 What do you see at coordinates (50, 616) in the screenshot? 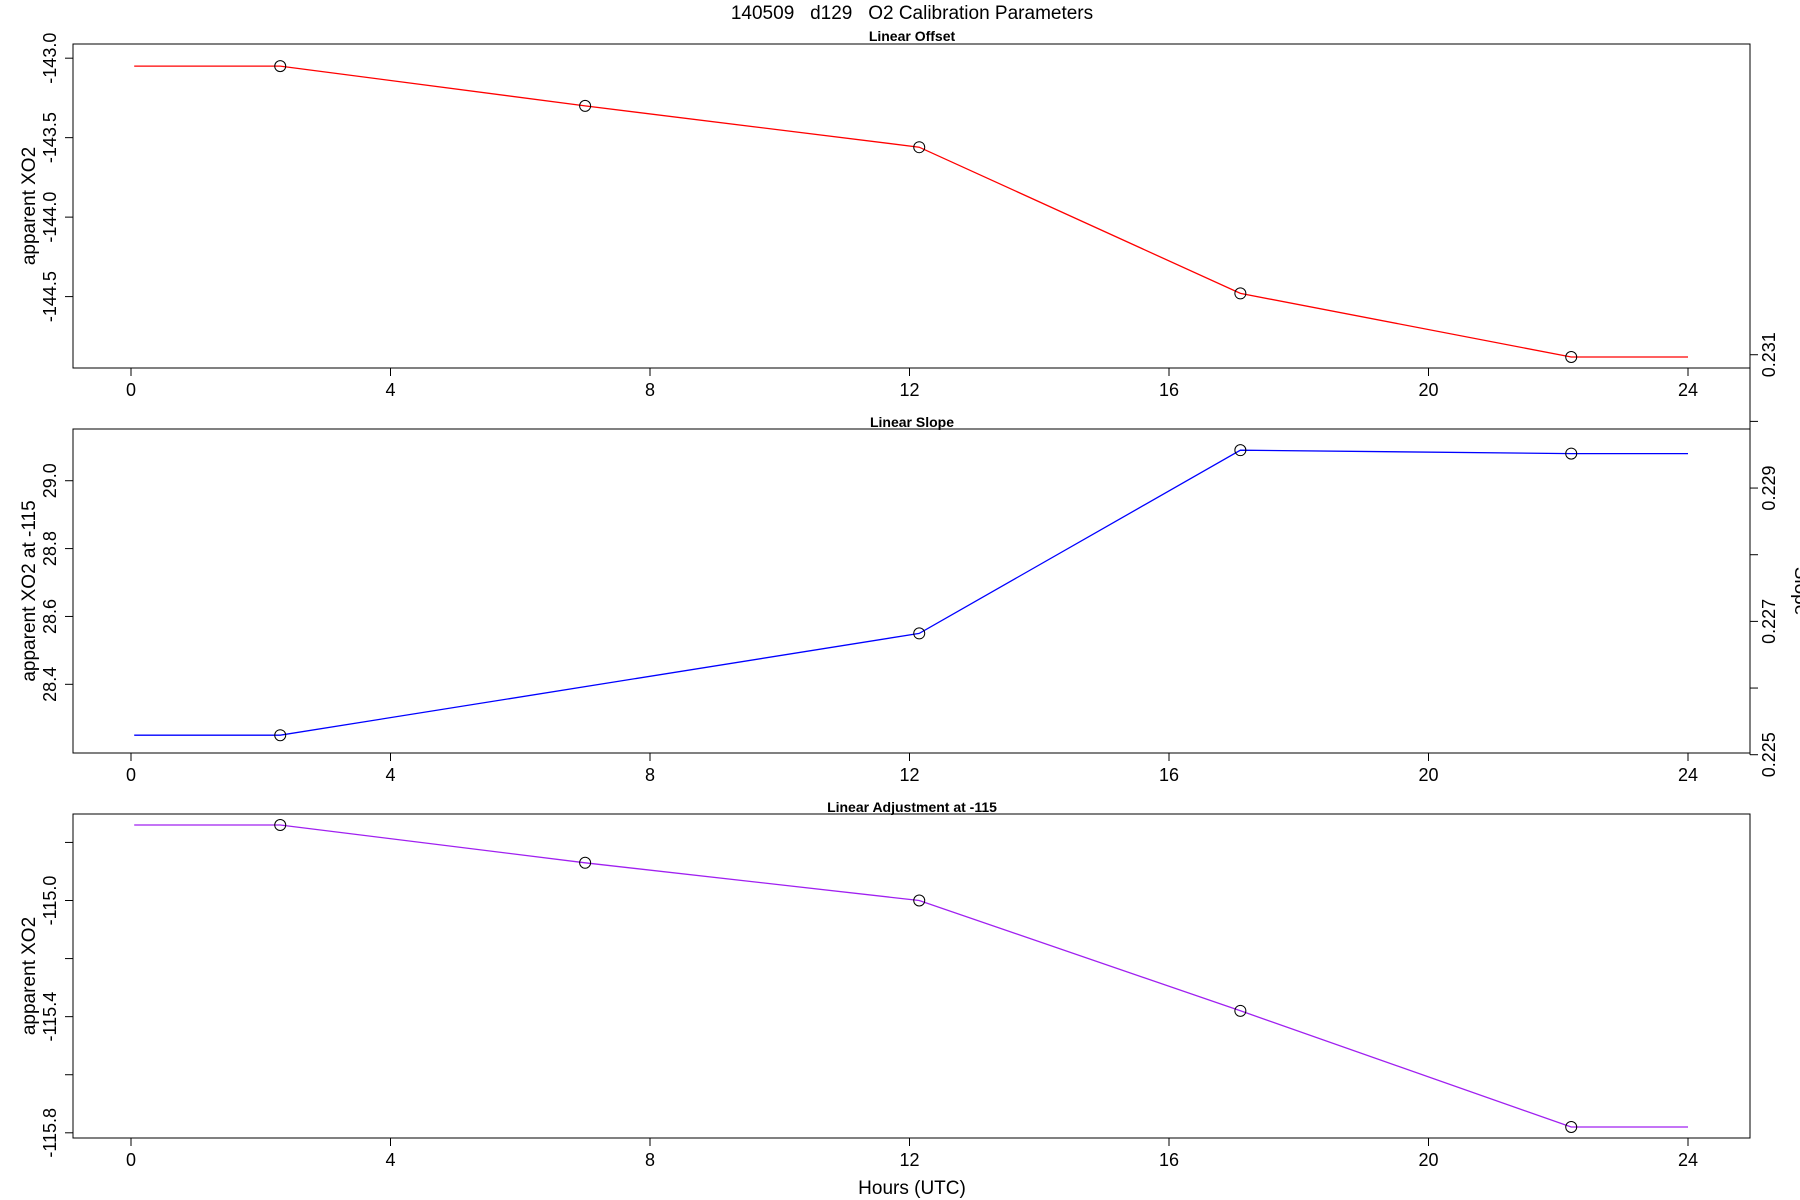
I see `y-tick-label: 28.6` at bounding box center [50, 616].